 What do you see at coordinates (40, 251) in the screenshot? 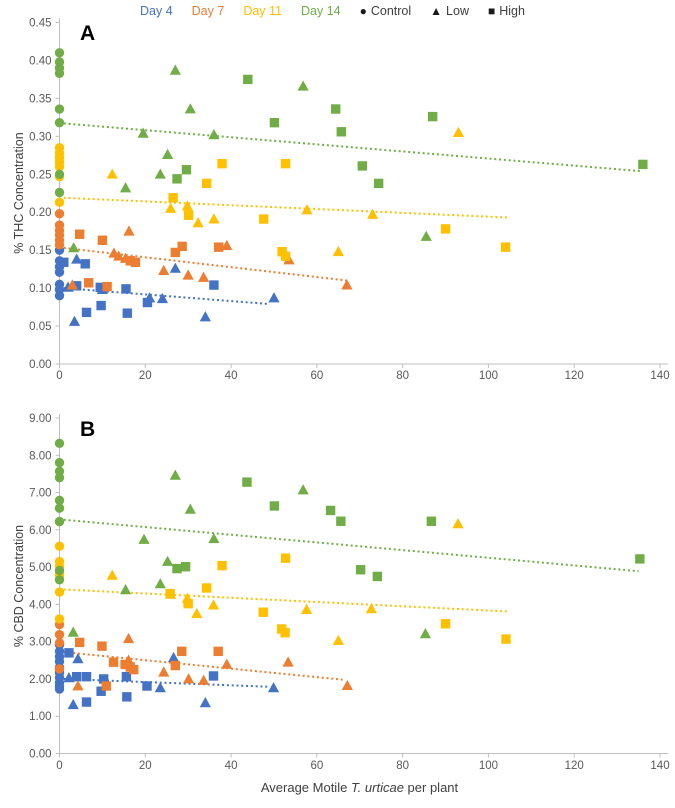
I see `y-tick-label: 0.15` at bounding box center [40, 251].